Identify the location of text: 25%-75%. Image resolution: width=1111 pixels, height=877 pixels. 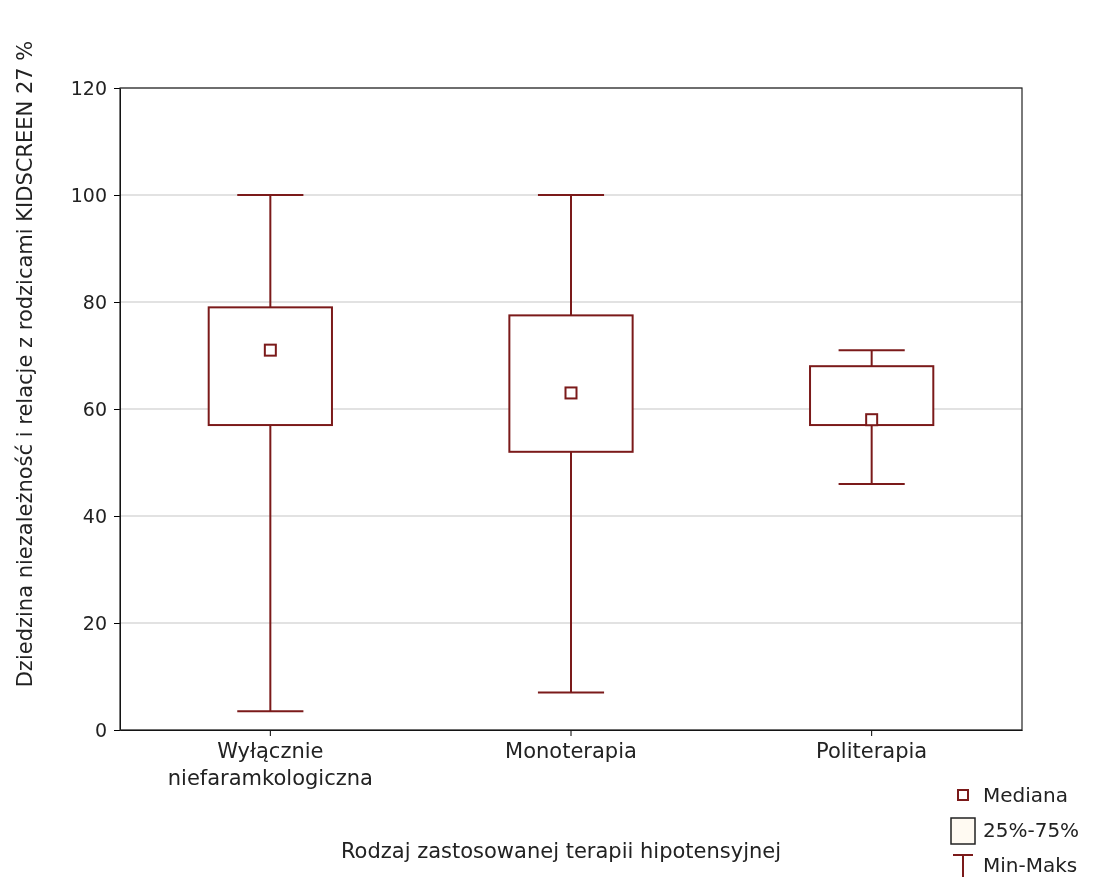
(1031, 830).